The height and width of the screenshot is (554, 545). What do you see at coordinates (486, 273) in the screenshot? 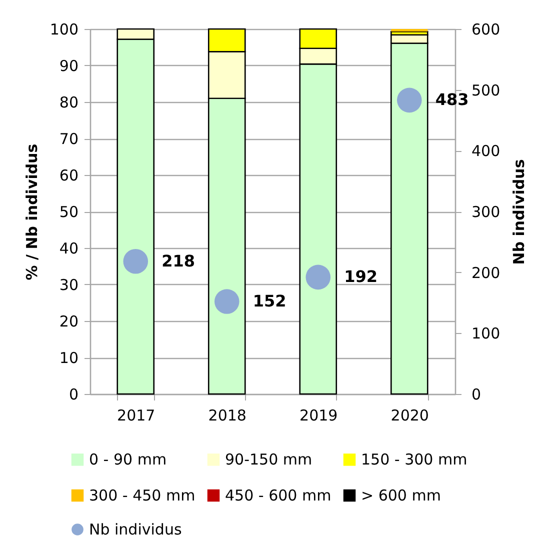
I see `y2-tick-label: 200` at bounding box center [486, 273].